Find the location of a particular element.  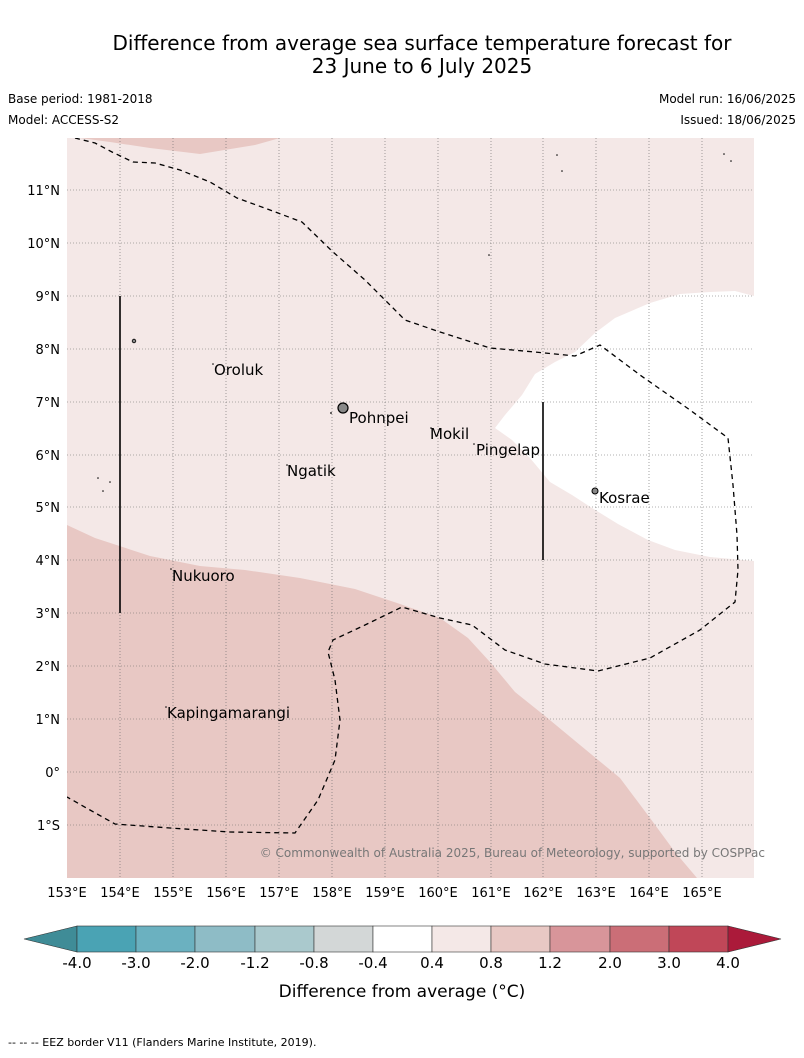

colorbar-tick-label: 1.2 is located at coordinates (550, 963).